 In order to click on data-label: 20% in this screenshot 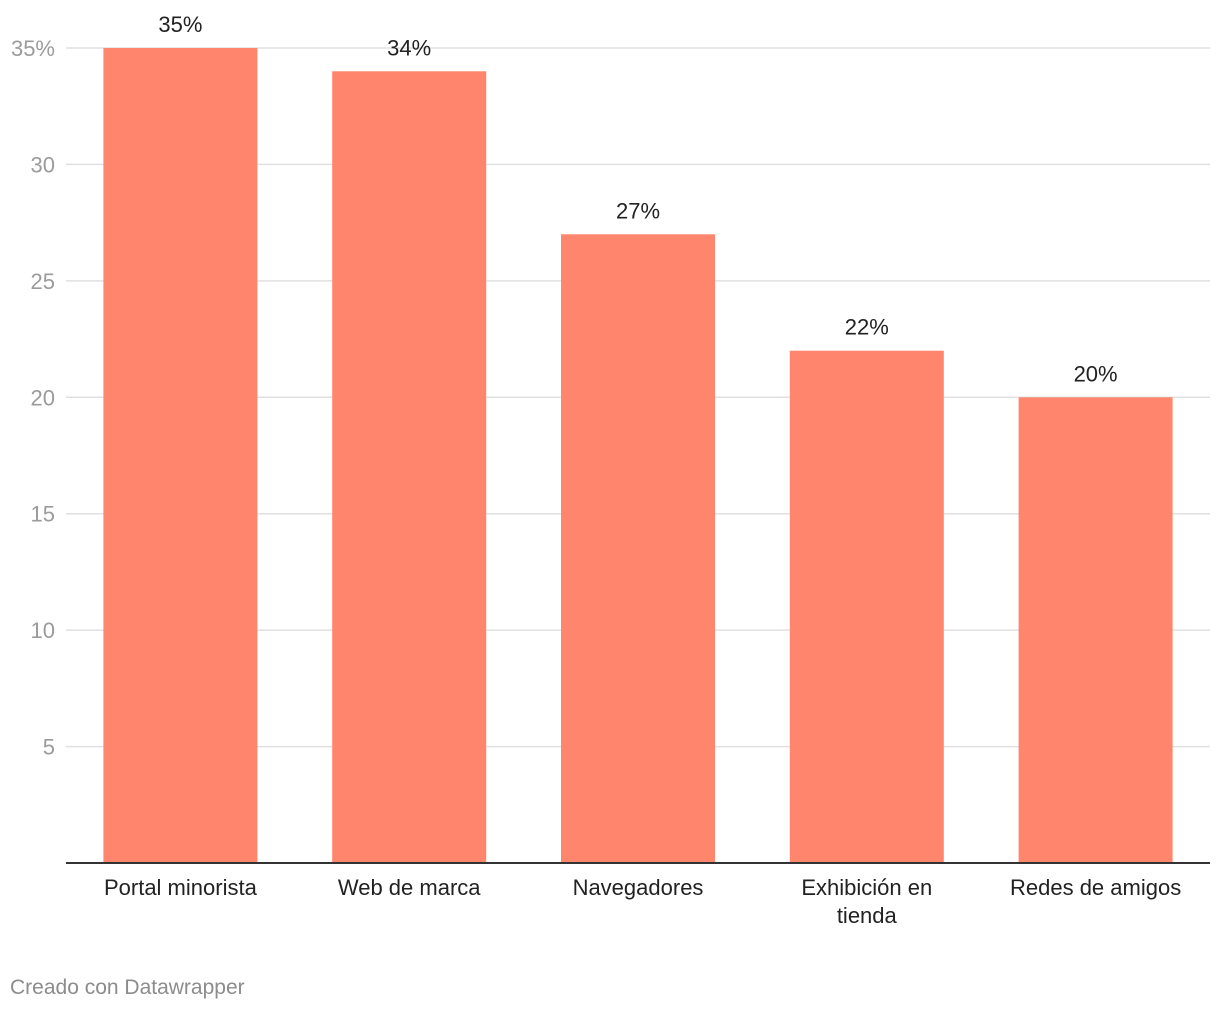, I will do `click(1096, 373)`.